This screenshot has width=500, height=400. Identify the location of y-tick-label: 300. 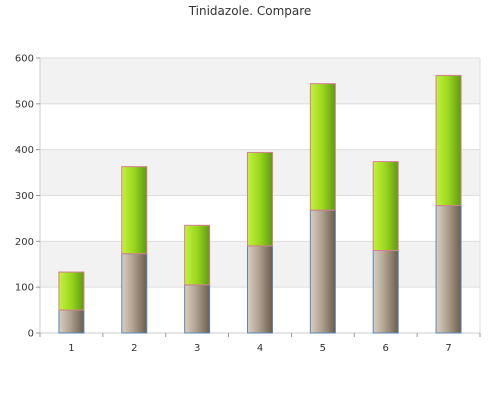
(24, 196).